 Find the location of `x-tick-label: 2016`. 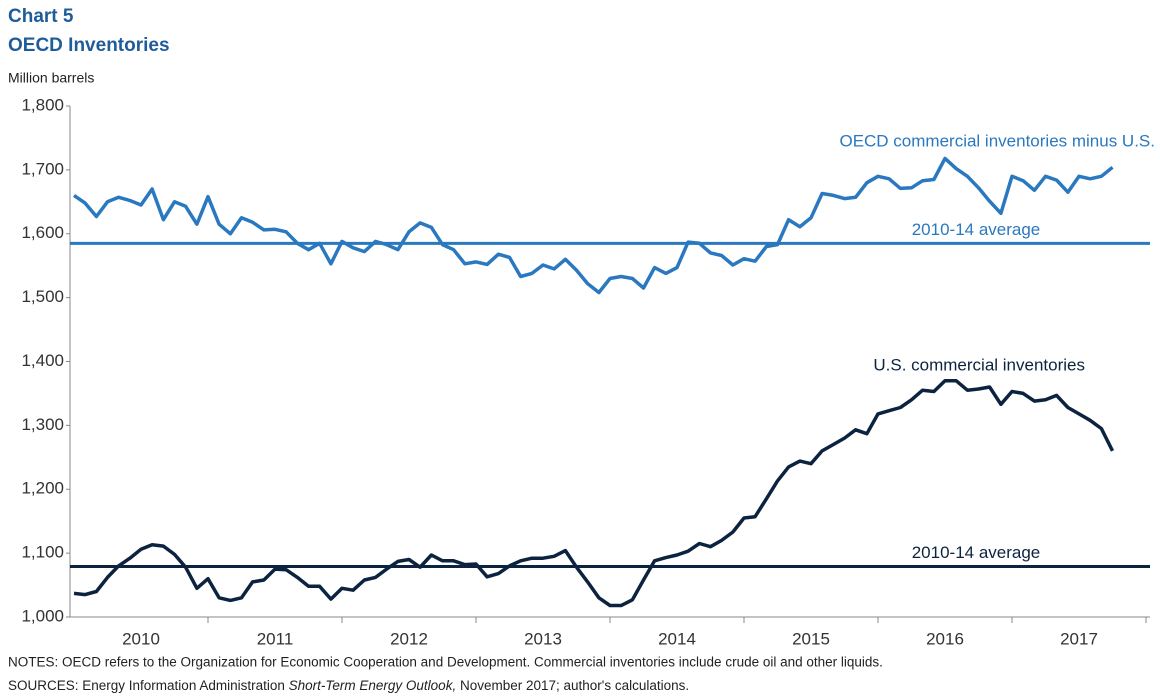

x-tick-label: 2016 is located at coordinates (945, 638).